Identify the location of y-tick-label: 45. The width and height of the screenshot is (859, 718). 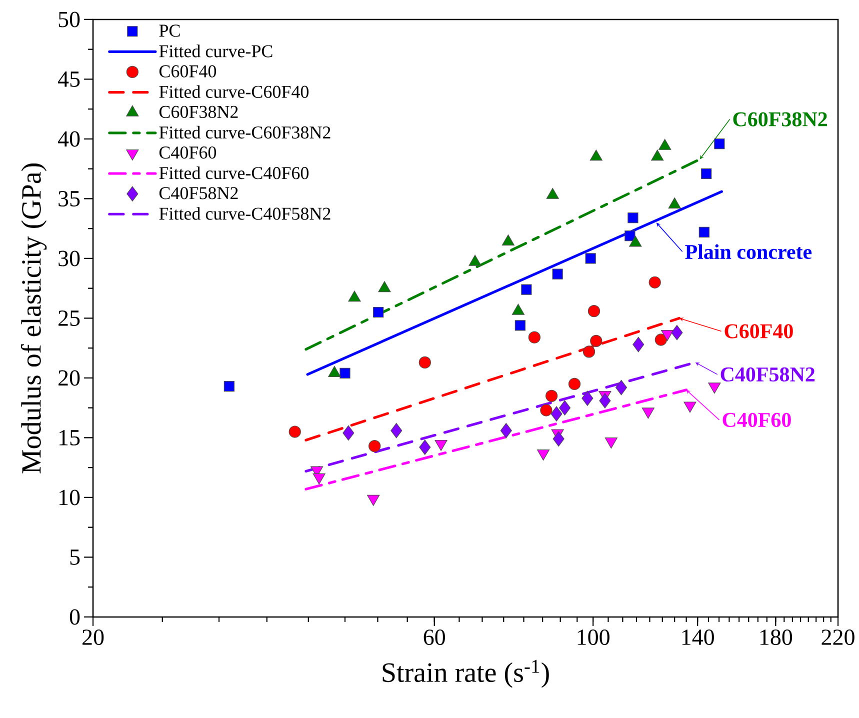
(69, 79).